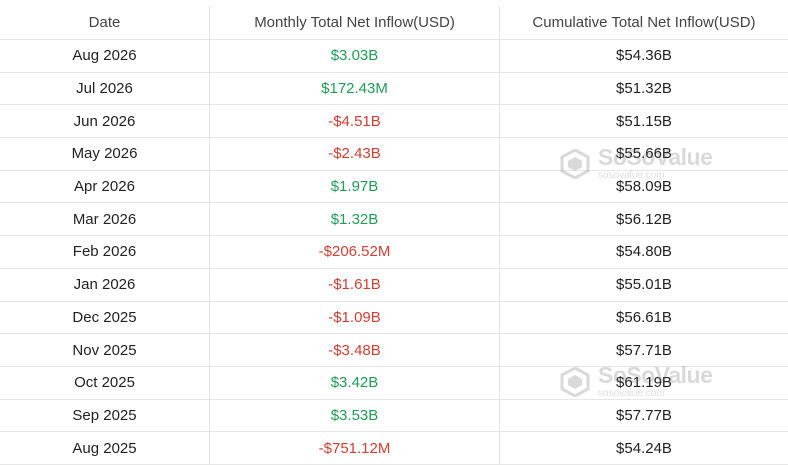 The width and height of the screenshot is (788, 465). Describe the element at coordinates (644, 317) in the screenshot. I see `cell-cumulative-net-inflow: $56.61B` at that location.